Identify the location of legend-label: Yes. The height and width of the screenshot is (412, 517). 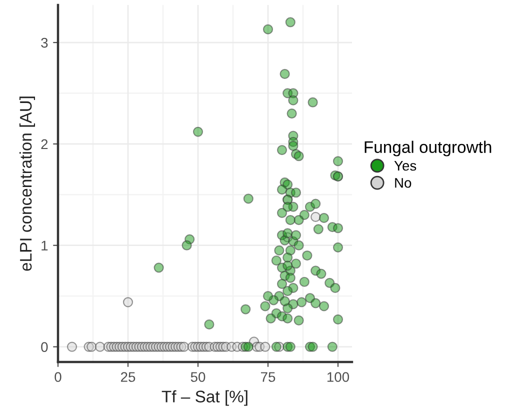
(405, 165).